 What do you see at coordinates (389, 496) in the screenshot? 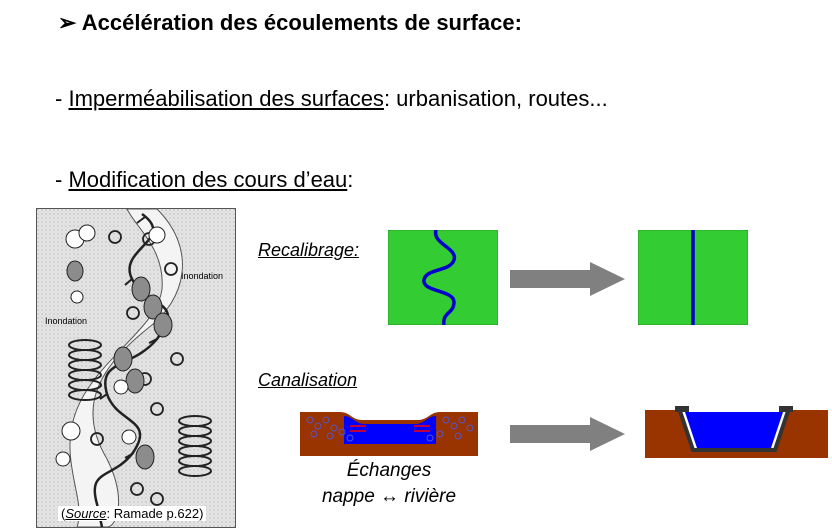
I see `echanges-line2: nappe ↔ rivière` at bounding box center [389, 496].